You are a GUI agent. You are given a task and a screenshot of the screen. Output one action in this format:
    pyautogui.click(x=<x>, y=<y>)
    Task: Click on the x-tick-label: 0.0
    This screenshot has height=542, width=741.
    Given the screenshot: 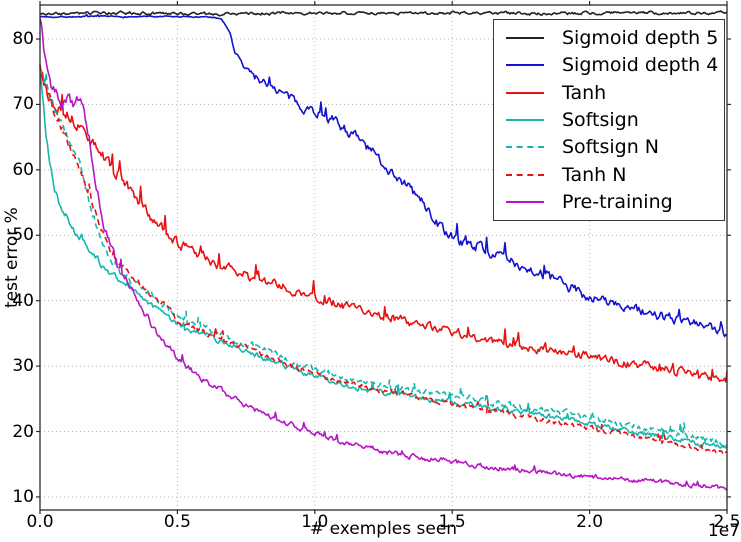 What is the action you would take?
    pyautogui.click(x=40, y=522)
    